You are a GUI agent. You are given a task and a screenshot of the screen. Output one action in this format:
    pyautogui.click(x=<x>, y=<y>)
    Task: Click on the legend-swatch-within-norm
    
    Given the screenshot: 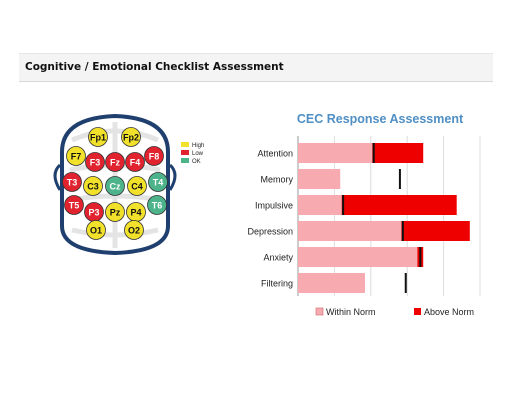 What is the action you would take?
    pyautogui.click(x=319, y=311)
    